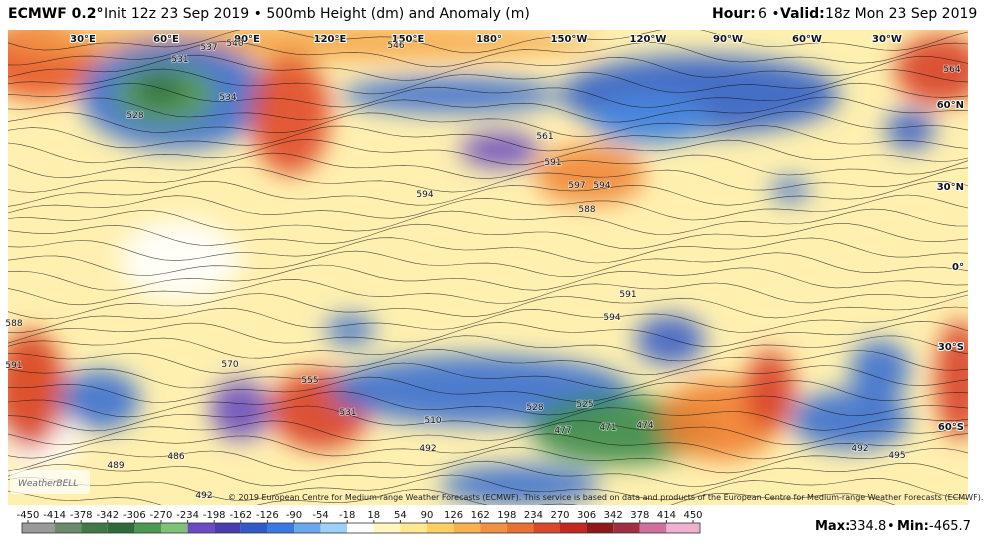 This screenshot has width=984, height=550. I want to click on longitude-label: 150°E, so click(408, 39).